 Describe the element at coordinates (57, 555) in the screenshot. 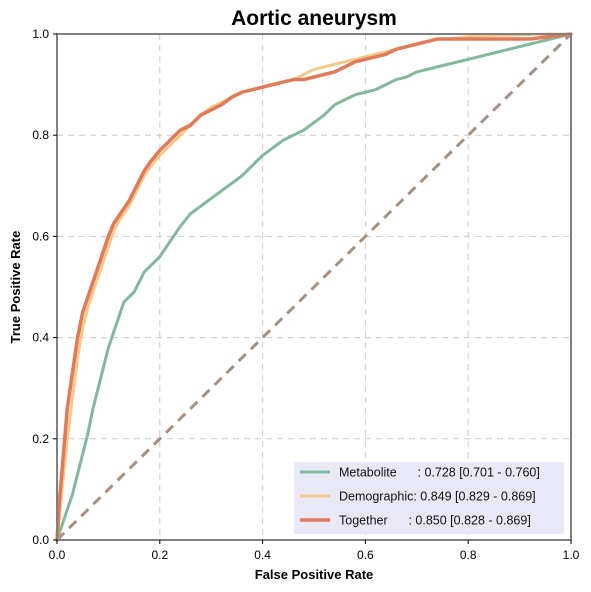

I see `x-tick-label-0: 0.0` at that location.